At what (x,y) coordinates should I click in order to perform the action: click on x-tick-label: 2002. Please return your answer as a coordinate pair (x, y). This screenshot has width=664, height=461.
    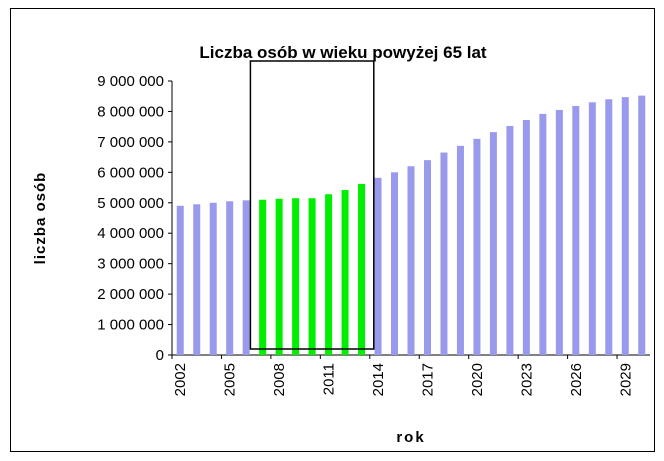
    Looking at the image, I should click on (180, 379).